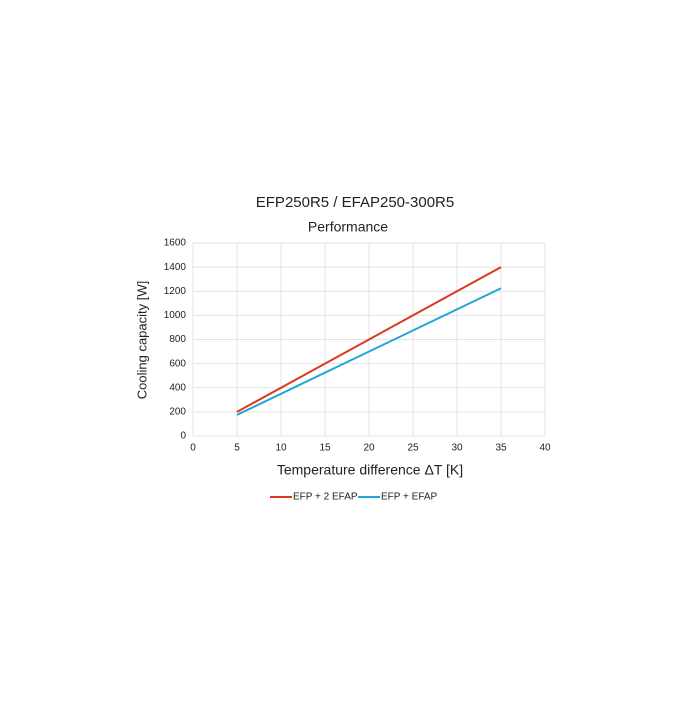 The image size is (700, 705). Describe the element at coordinates (177, 363) in the screenshot. I see `y-tick-label: 600` at that location.